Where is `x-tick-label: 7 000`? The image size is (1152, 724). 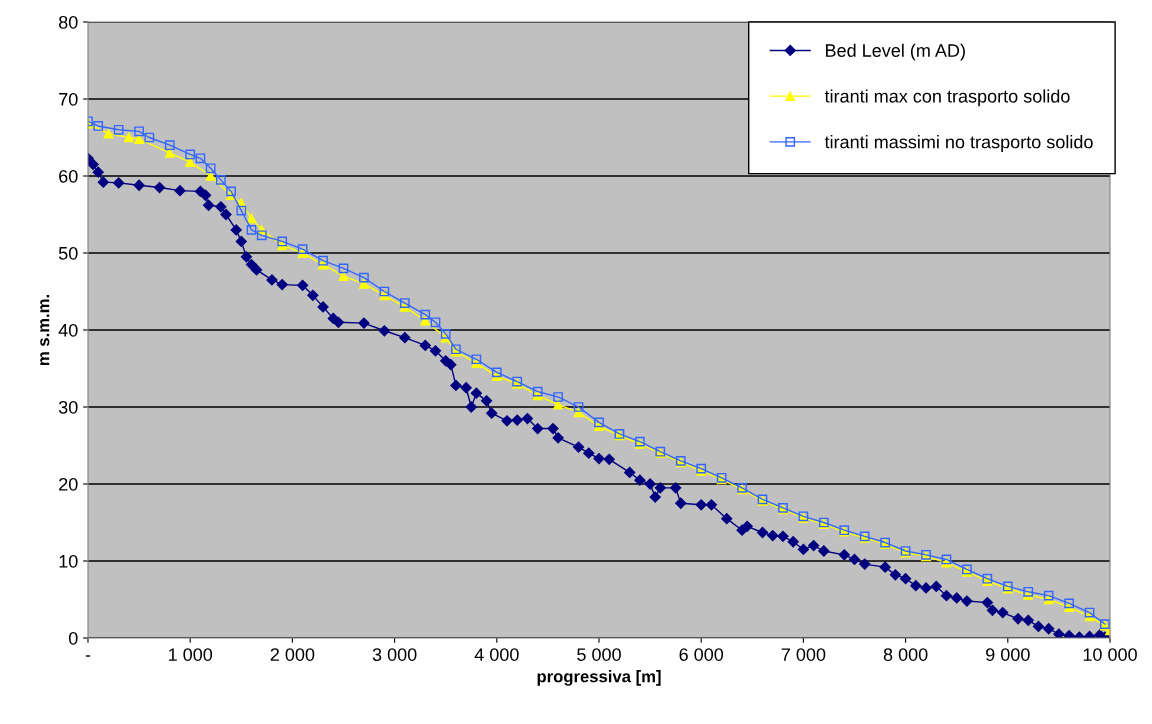
x-tick-label: 7 000 is located at coordinates (803, 654).